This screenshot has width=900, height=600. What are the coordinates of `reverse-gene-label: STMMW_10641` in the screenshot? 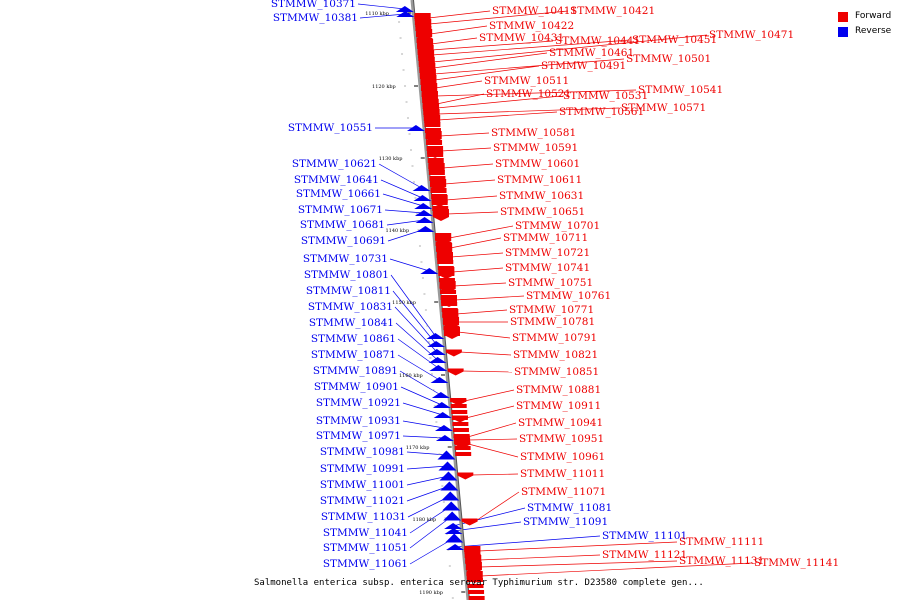 It's located at (336, 180).